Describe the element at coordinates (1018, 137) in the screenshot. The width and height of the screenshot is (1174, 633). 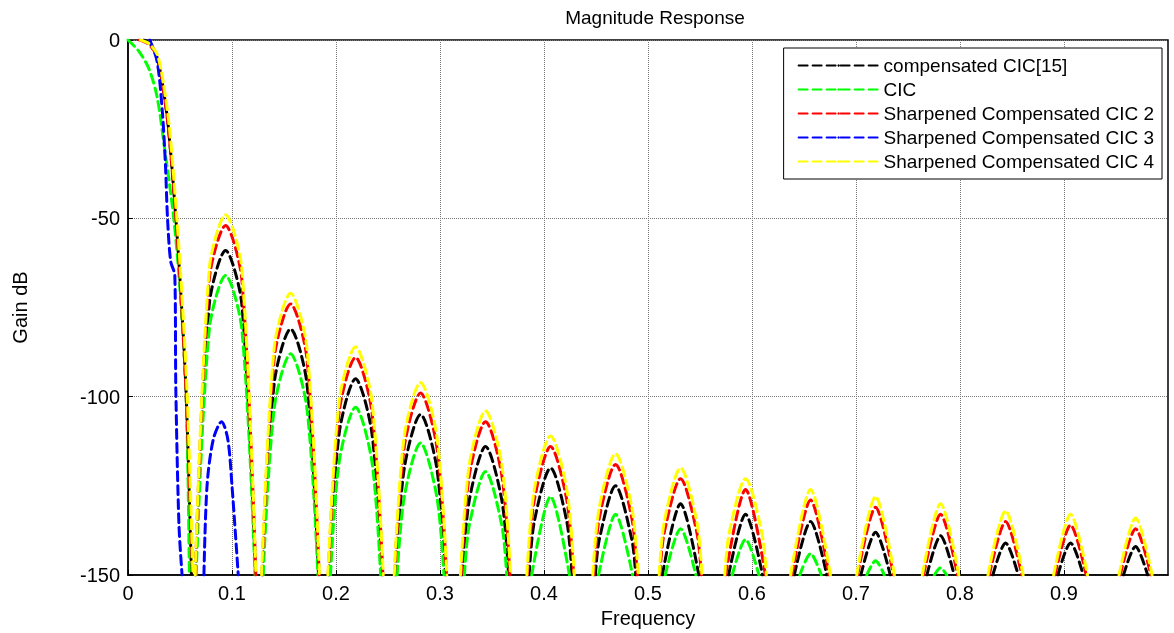
I see `legend-label: Sharpened Compensated CIC 3` at that location.